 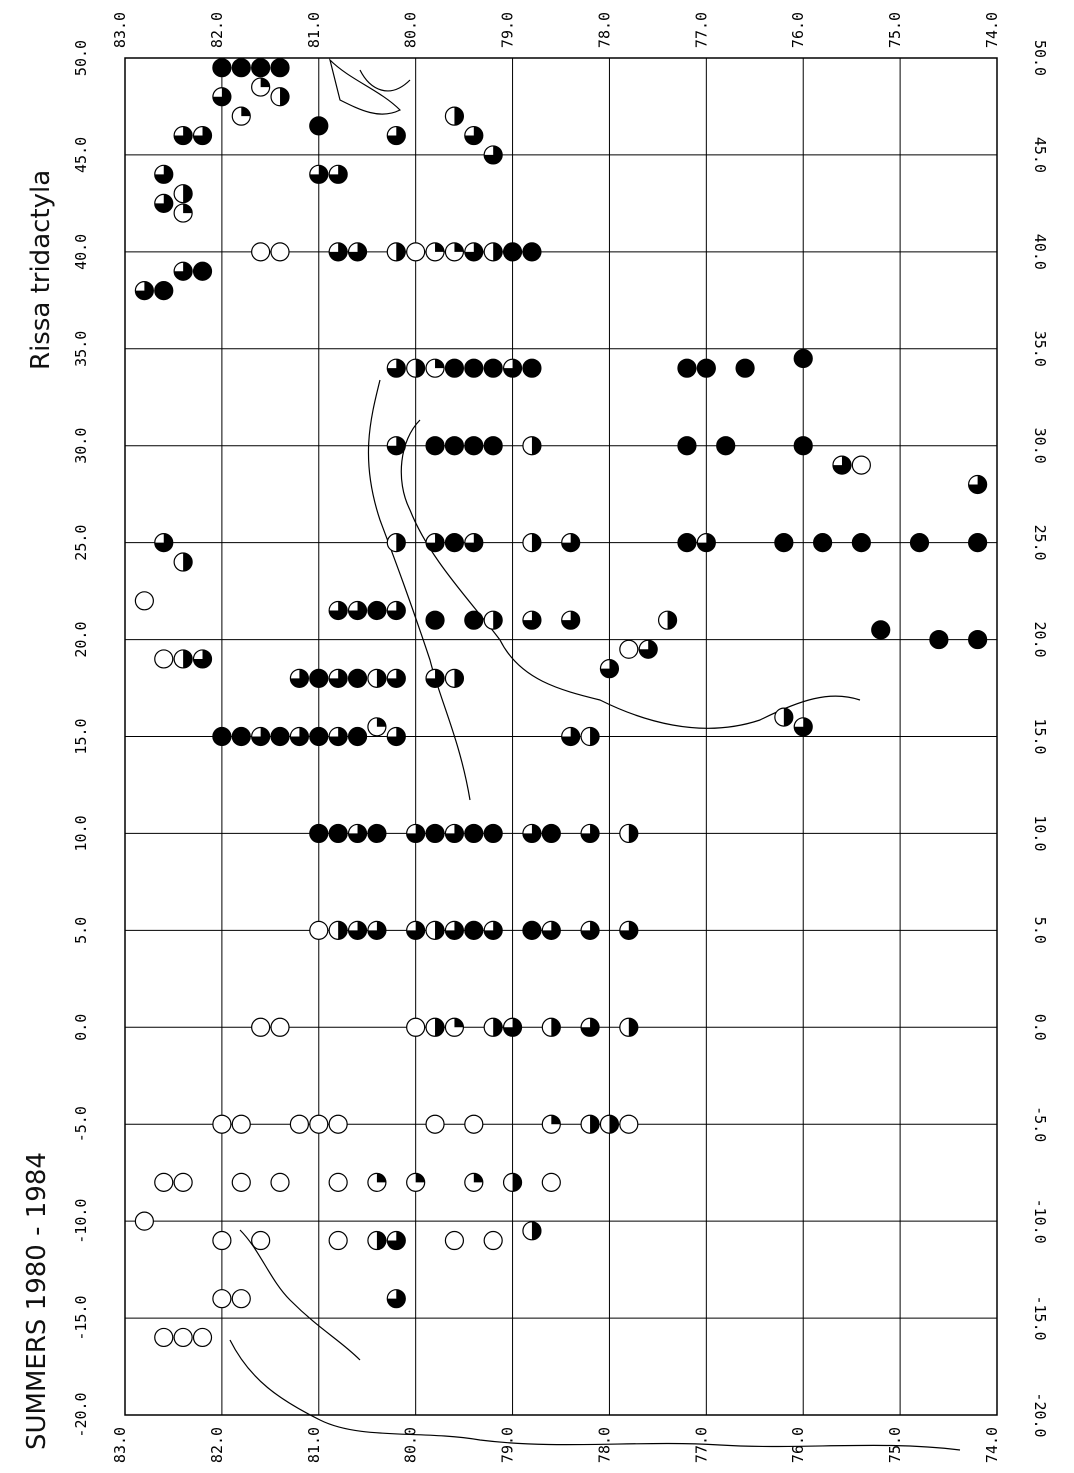 I want to click on right-tick-label: 30.0, so click(x=1040, y=446).